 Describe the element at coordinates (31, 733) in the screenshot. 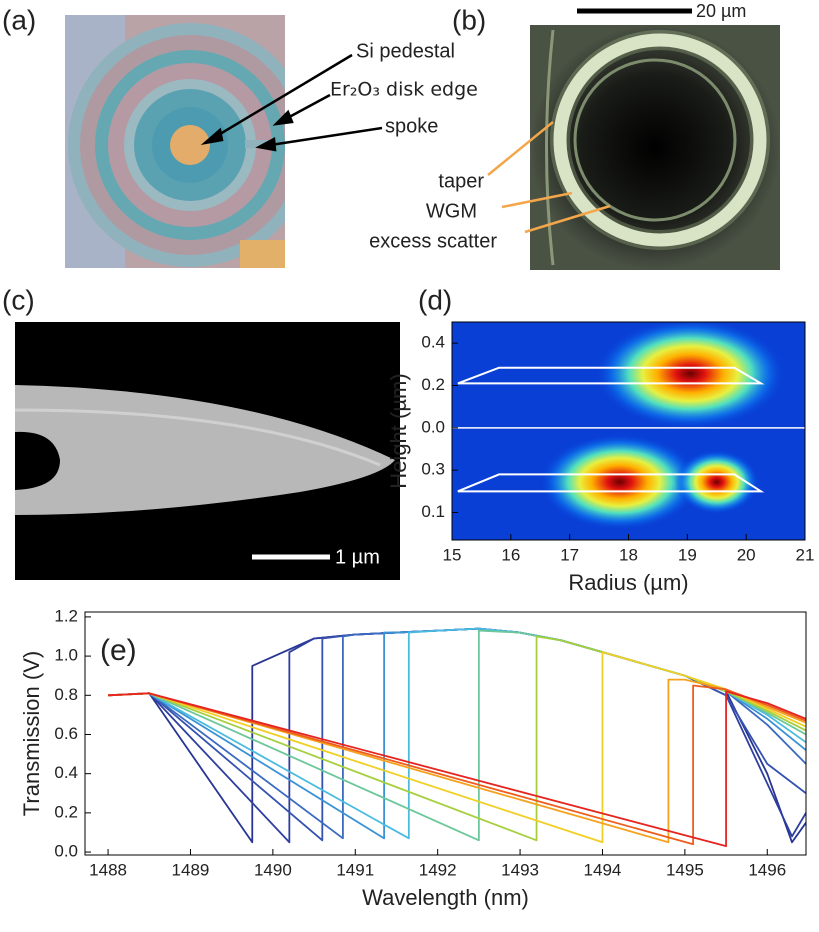

I see `y-axis-label: Transmission (V)` at that location.